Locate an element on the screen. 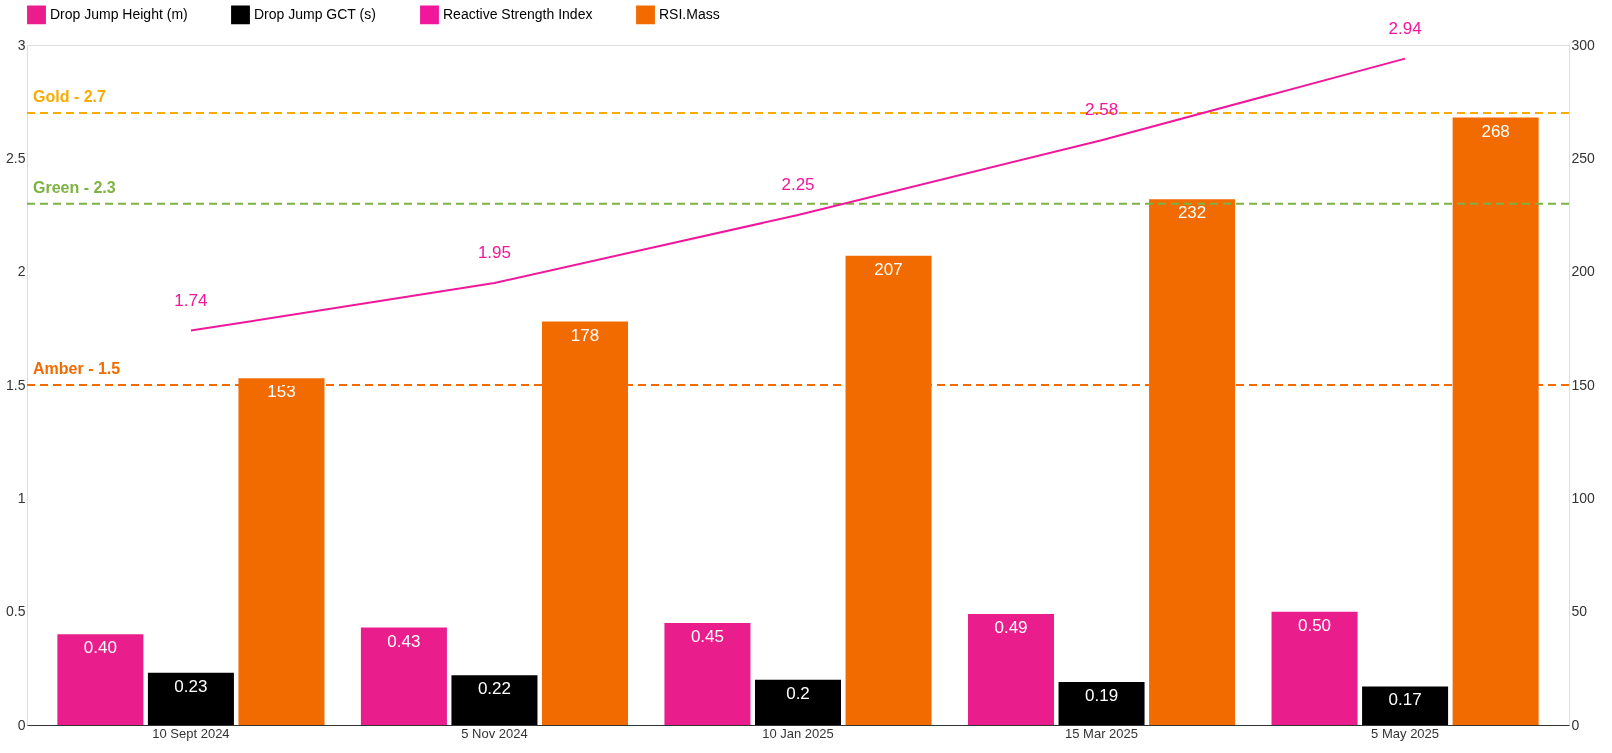 This screenshot has height=753, width=1612. y2-tick-label: 100 is located at coordinates (1583, 497).